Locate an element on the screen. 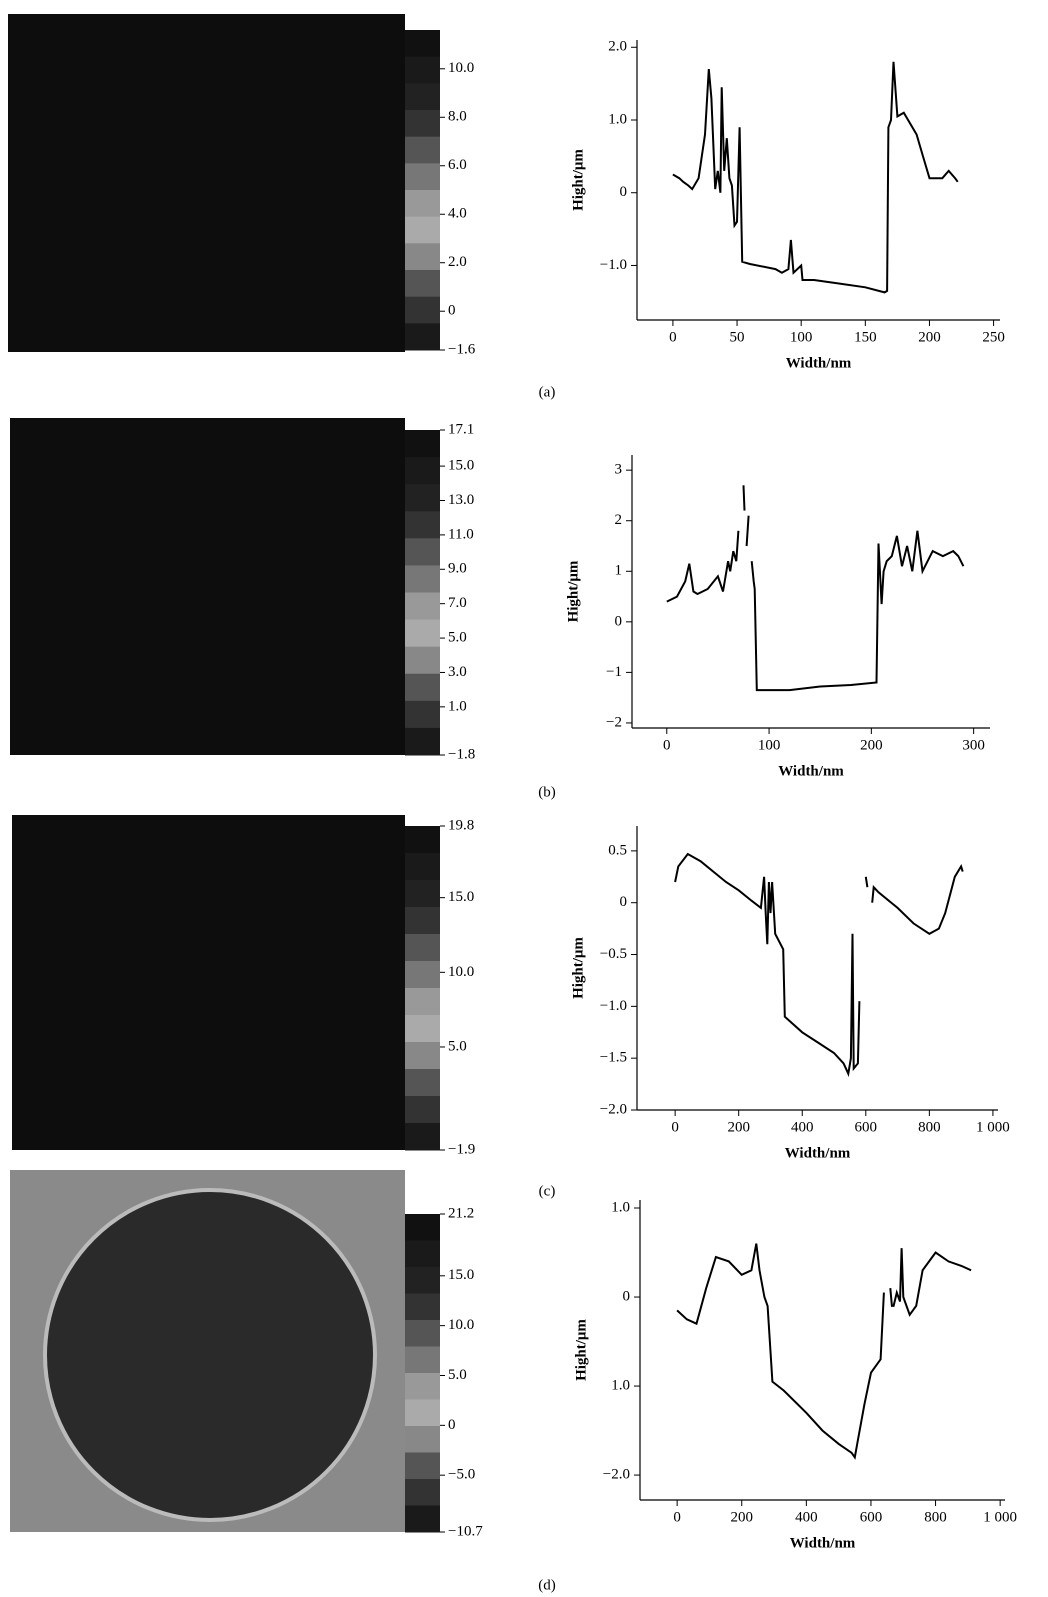  colorbar-tick-label: 9.0 is located at coordinates (457, 569).